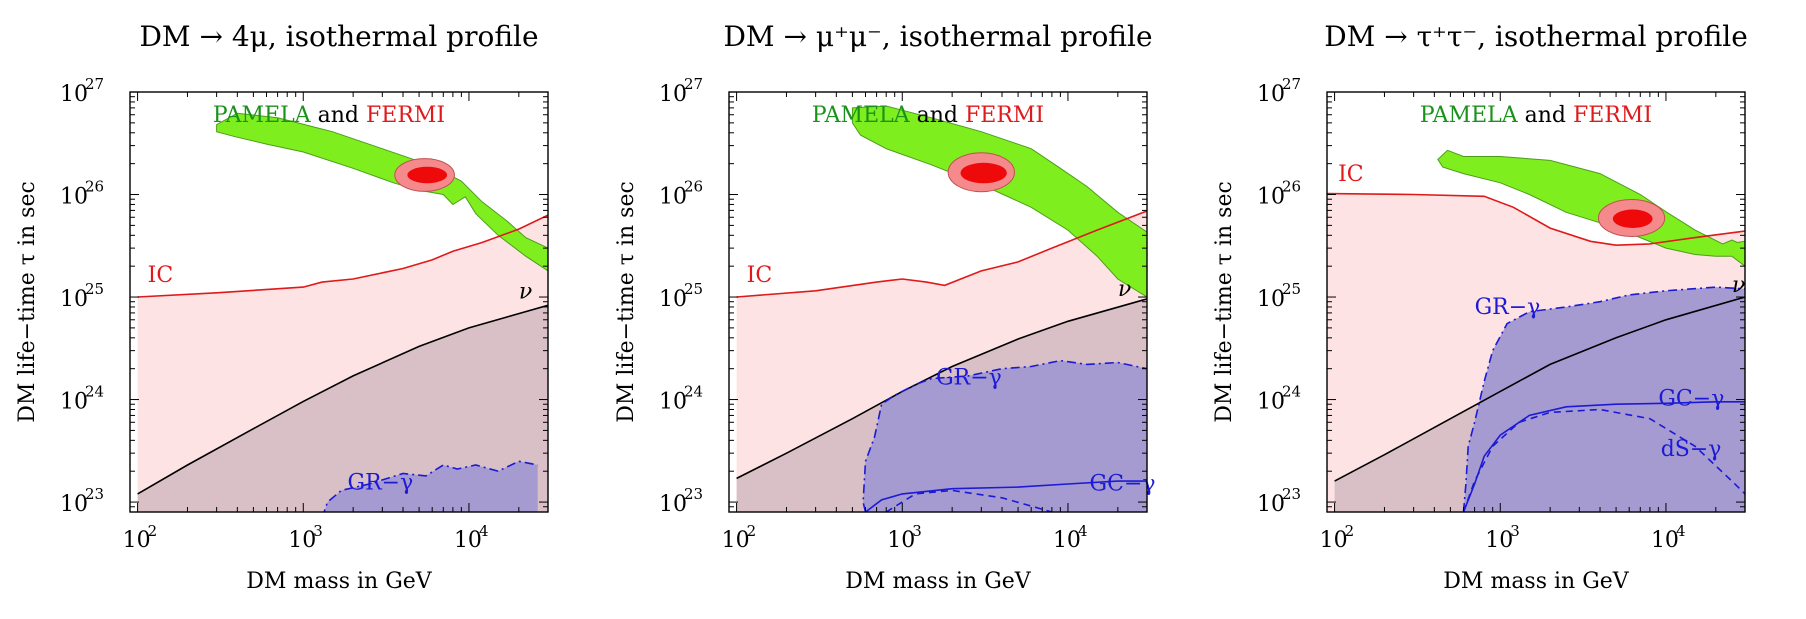 The width and height of the screenshot is (1806, 619). Describe the element at coordinates (937, 36) in the screenshot. I see `chart-title: DM → μ⁺μ⁻, isothermal profile` at that location.